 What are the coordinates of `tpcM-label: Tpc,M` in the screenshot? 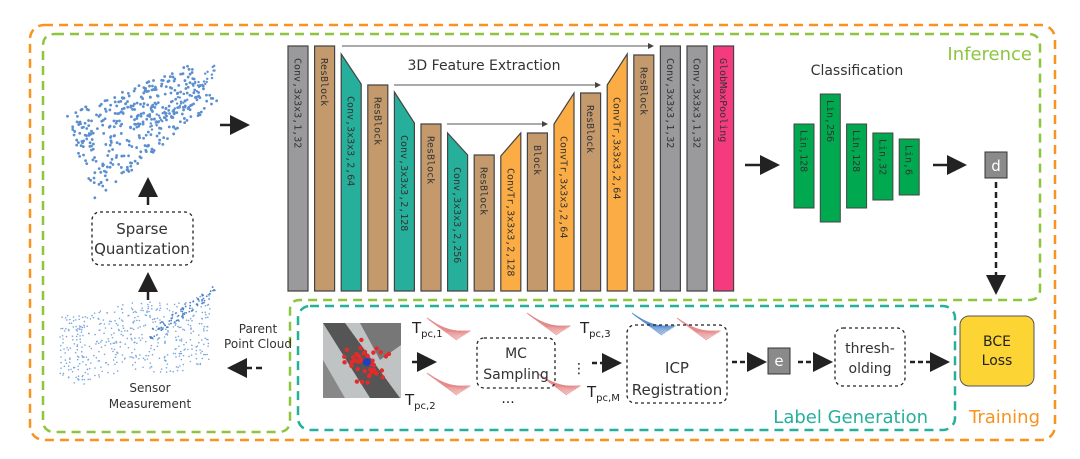 It's located at (603, 393).